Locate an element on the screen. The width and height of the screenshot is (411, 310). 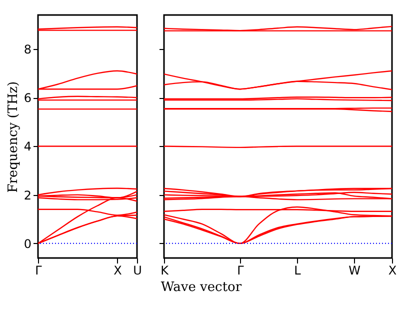
x-tick-label: U is located at coordinates (137, 271).